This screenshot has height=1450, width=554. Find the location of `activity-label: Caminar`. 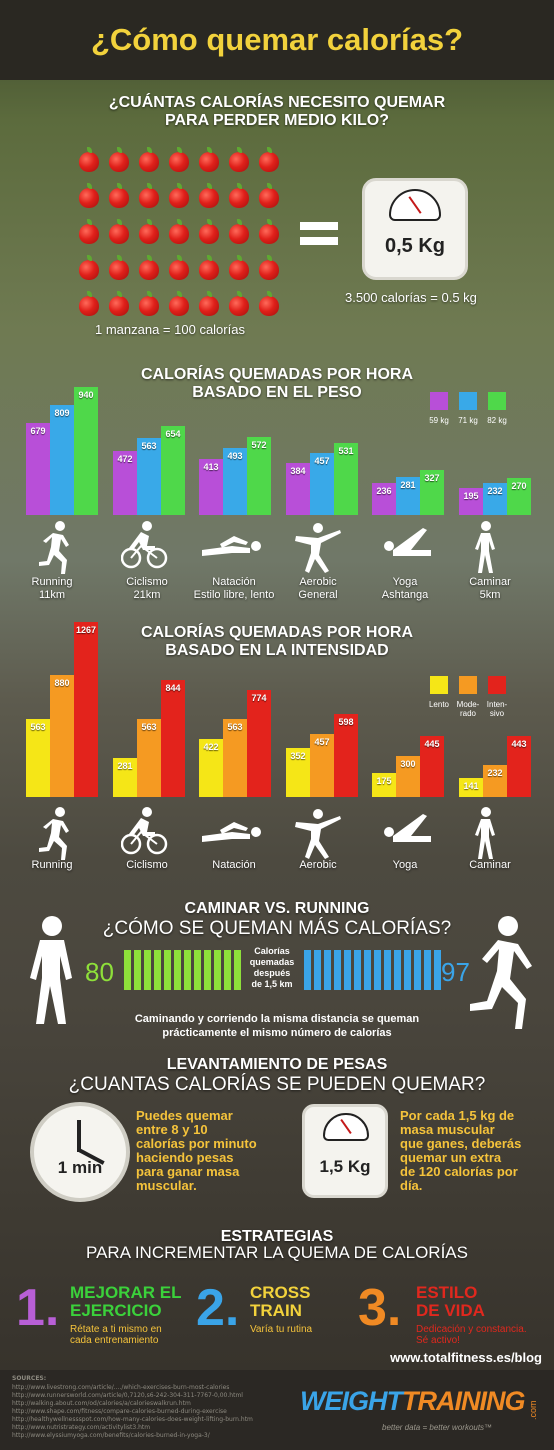

activity-label: Caminar is located at coordinates (490, 865).